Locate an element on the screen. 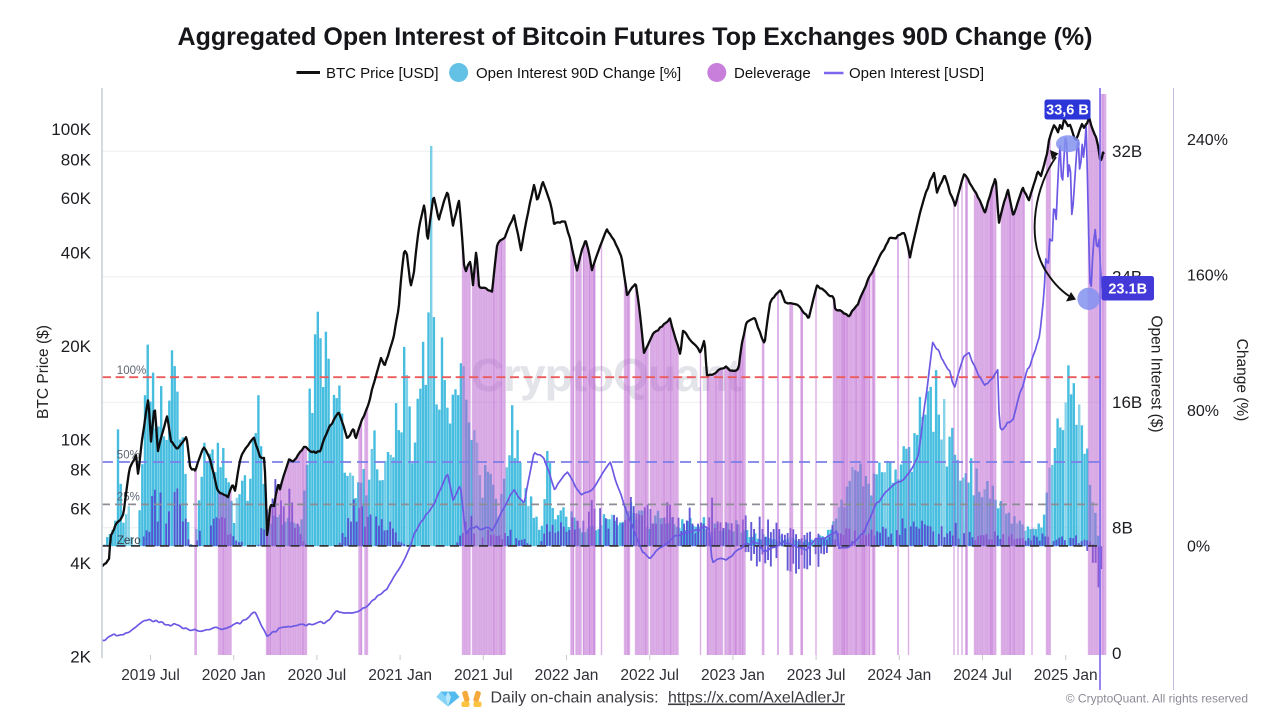  svg-text: 2023 Jul is located at coordinates (816, 675).